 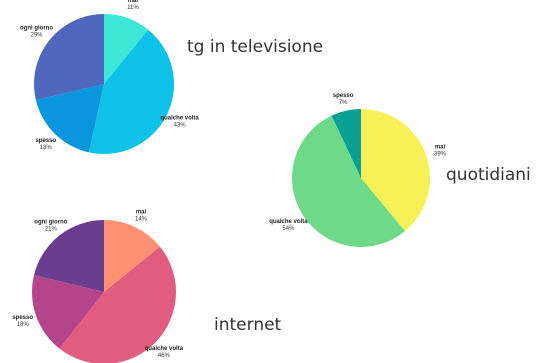 What do you see at coordinates (51, 229) in the screenshot?
I see `slice-percent-ogni-giorno: 21%` at bounding box center [51, 229].